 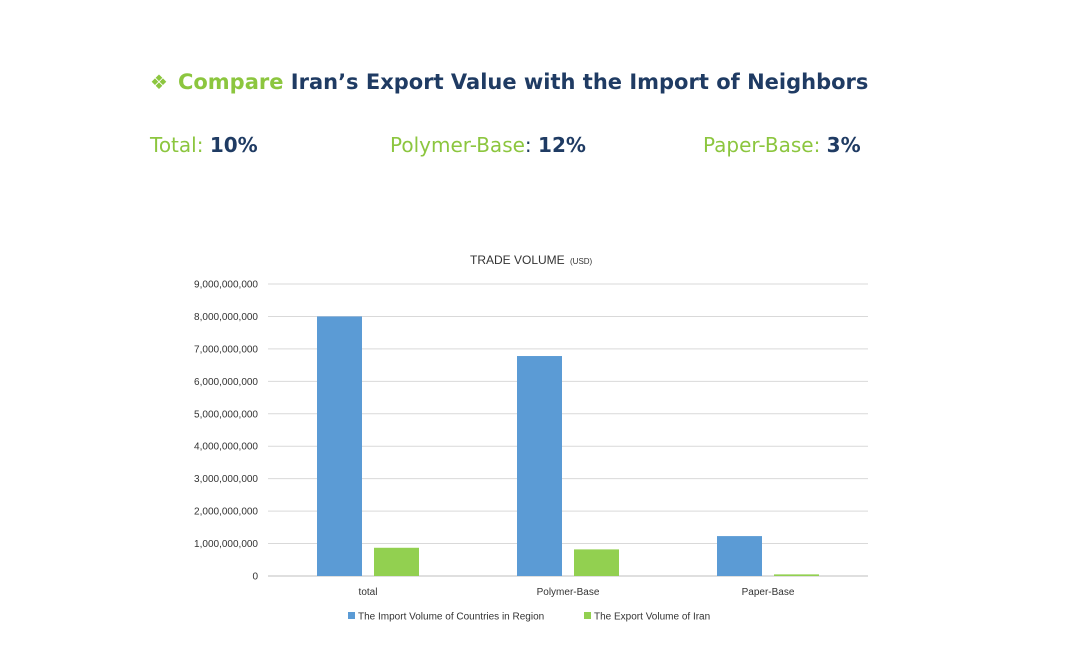 What do you see at coordinates (652, 617) in the screenshot?
I see `legend-label: The Export Volume of Iran` at bounding box center [652, 617].